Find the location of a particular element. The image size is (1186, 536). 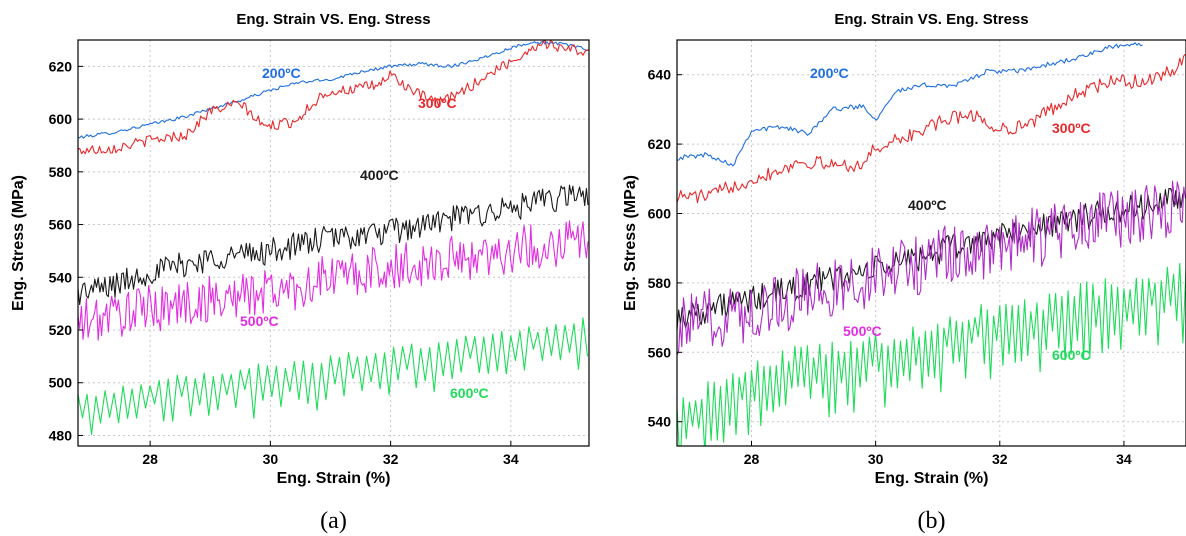

y-tick-label: 500 is located at coordinates (61, 383).